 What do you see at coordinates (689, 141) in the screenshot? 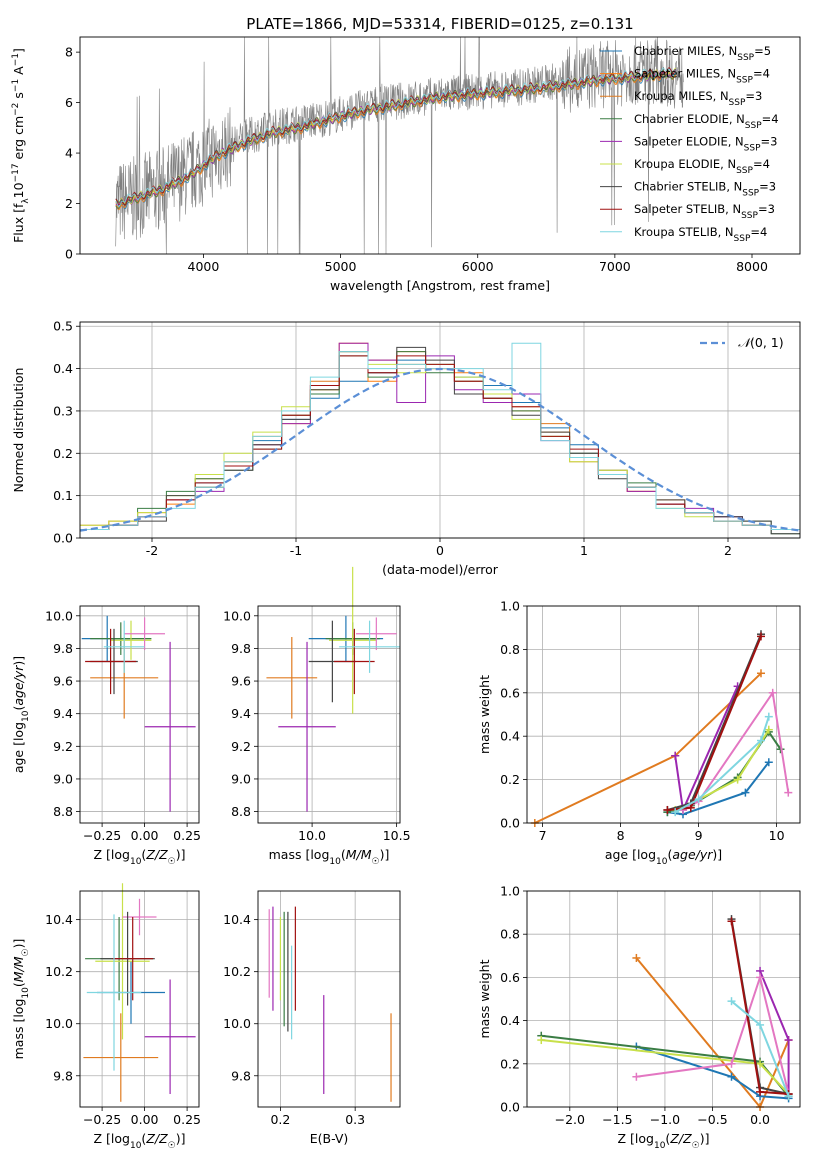
I see `label-part: Salpeter ELODIE, N` at bounding box center [689, 141].